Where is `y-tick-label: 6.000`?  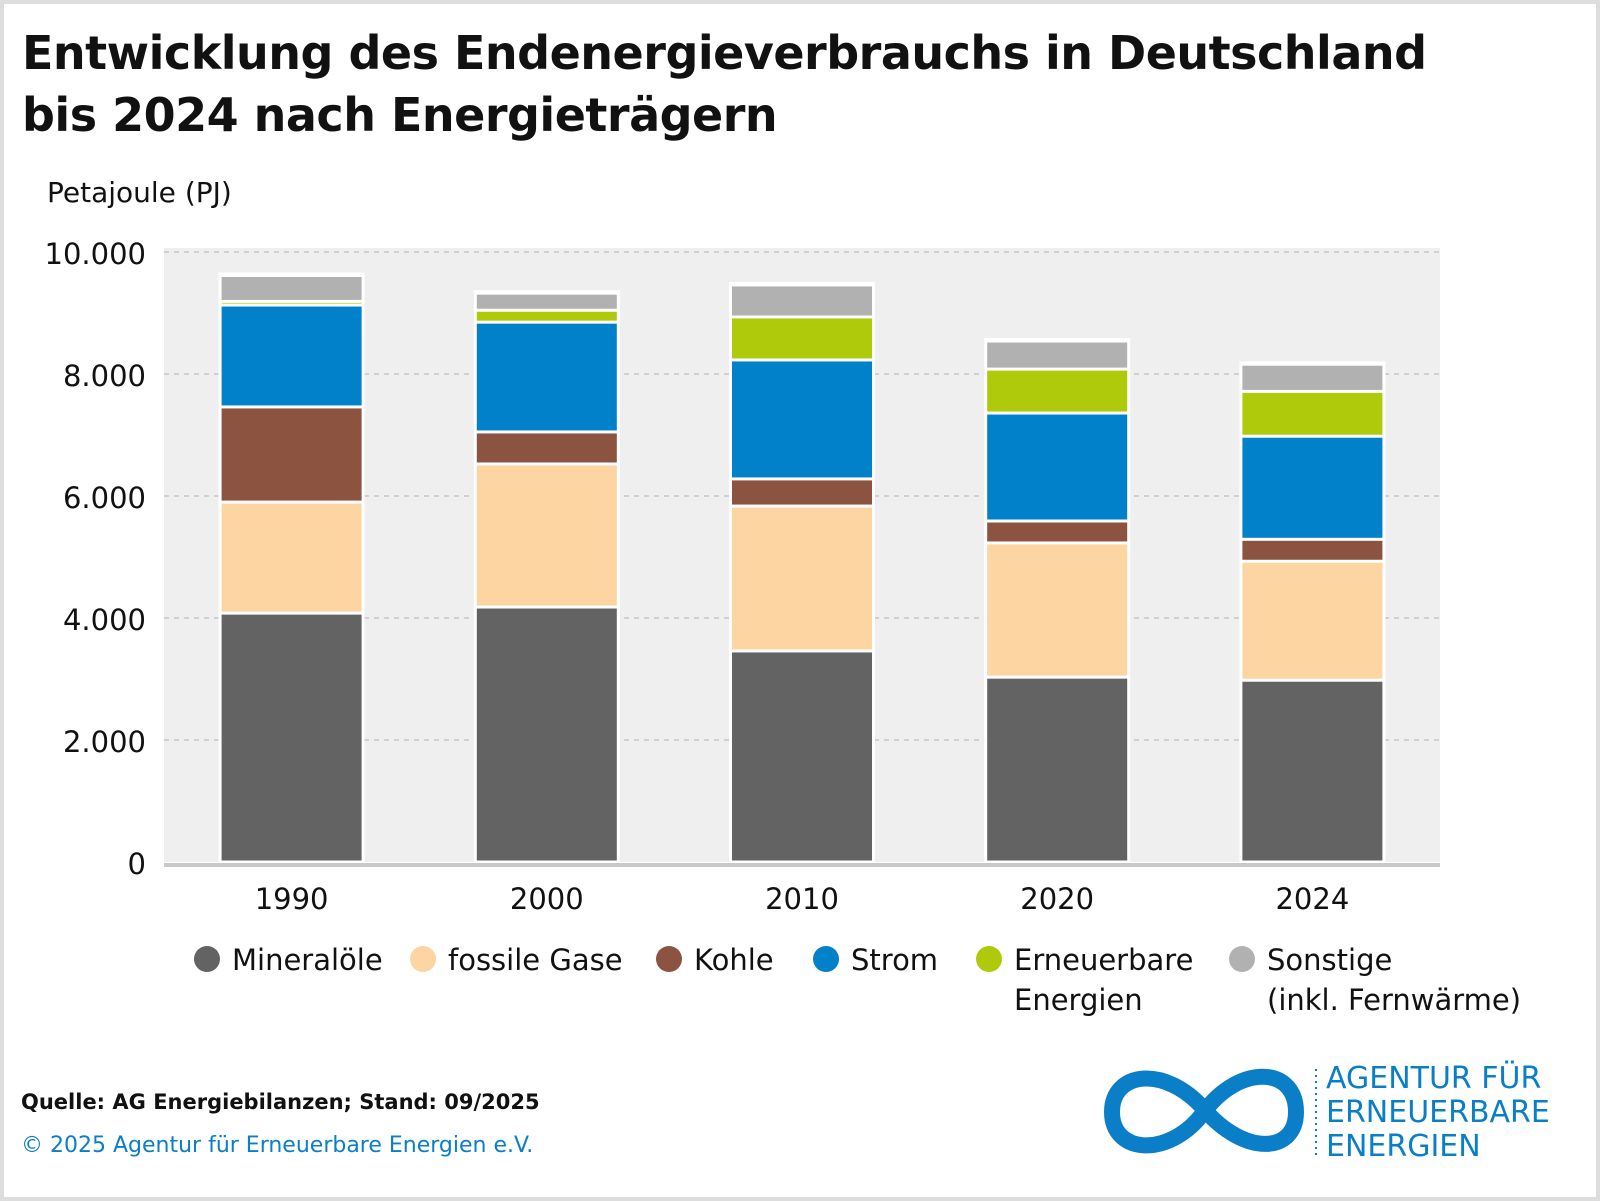
y-tick-label: 6.000 is located at coordinates (104, 498).